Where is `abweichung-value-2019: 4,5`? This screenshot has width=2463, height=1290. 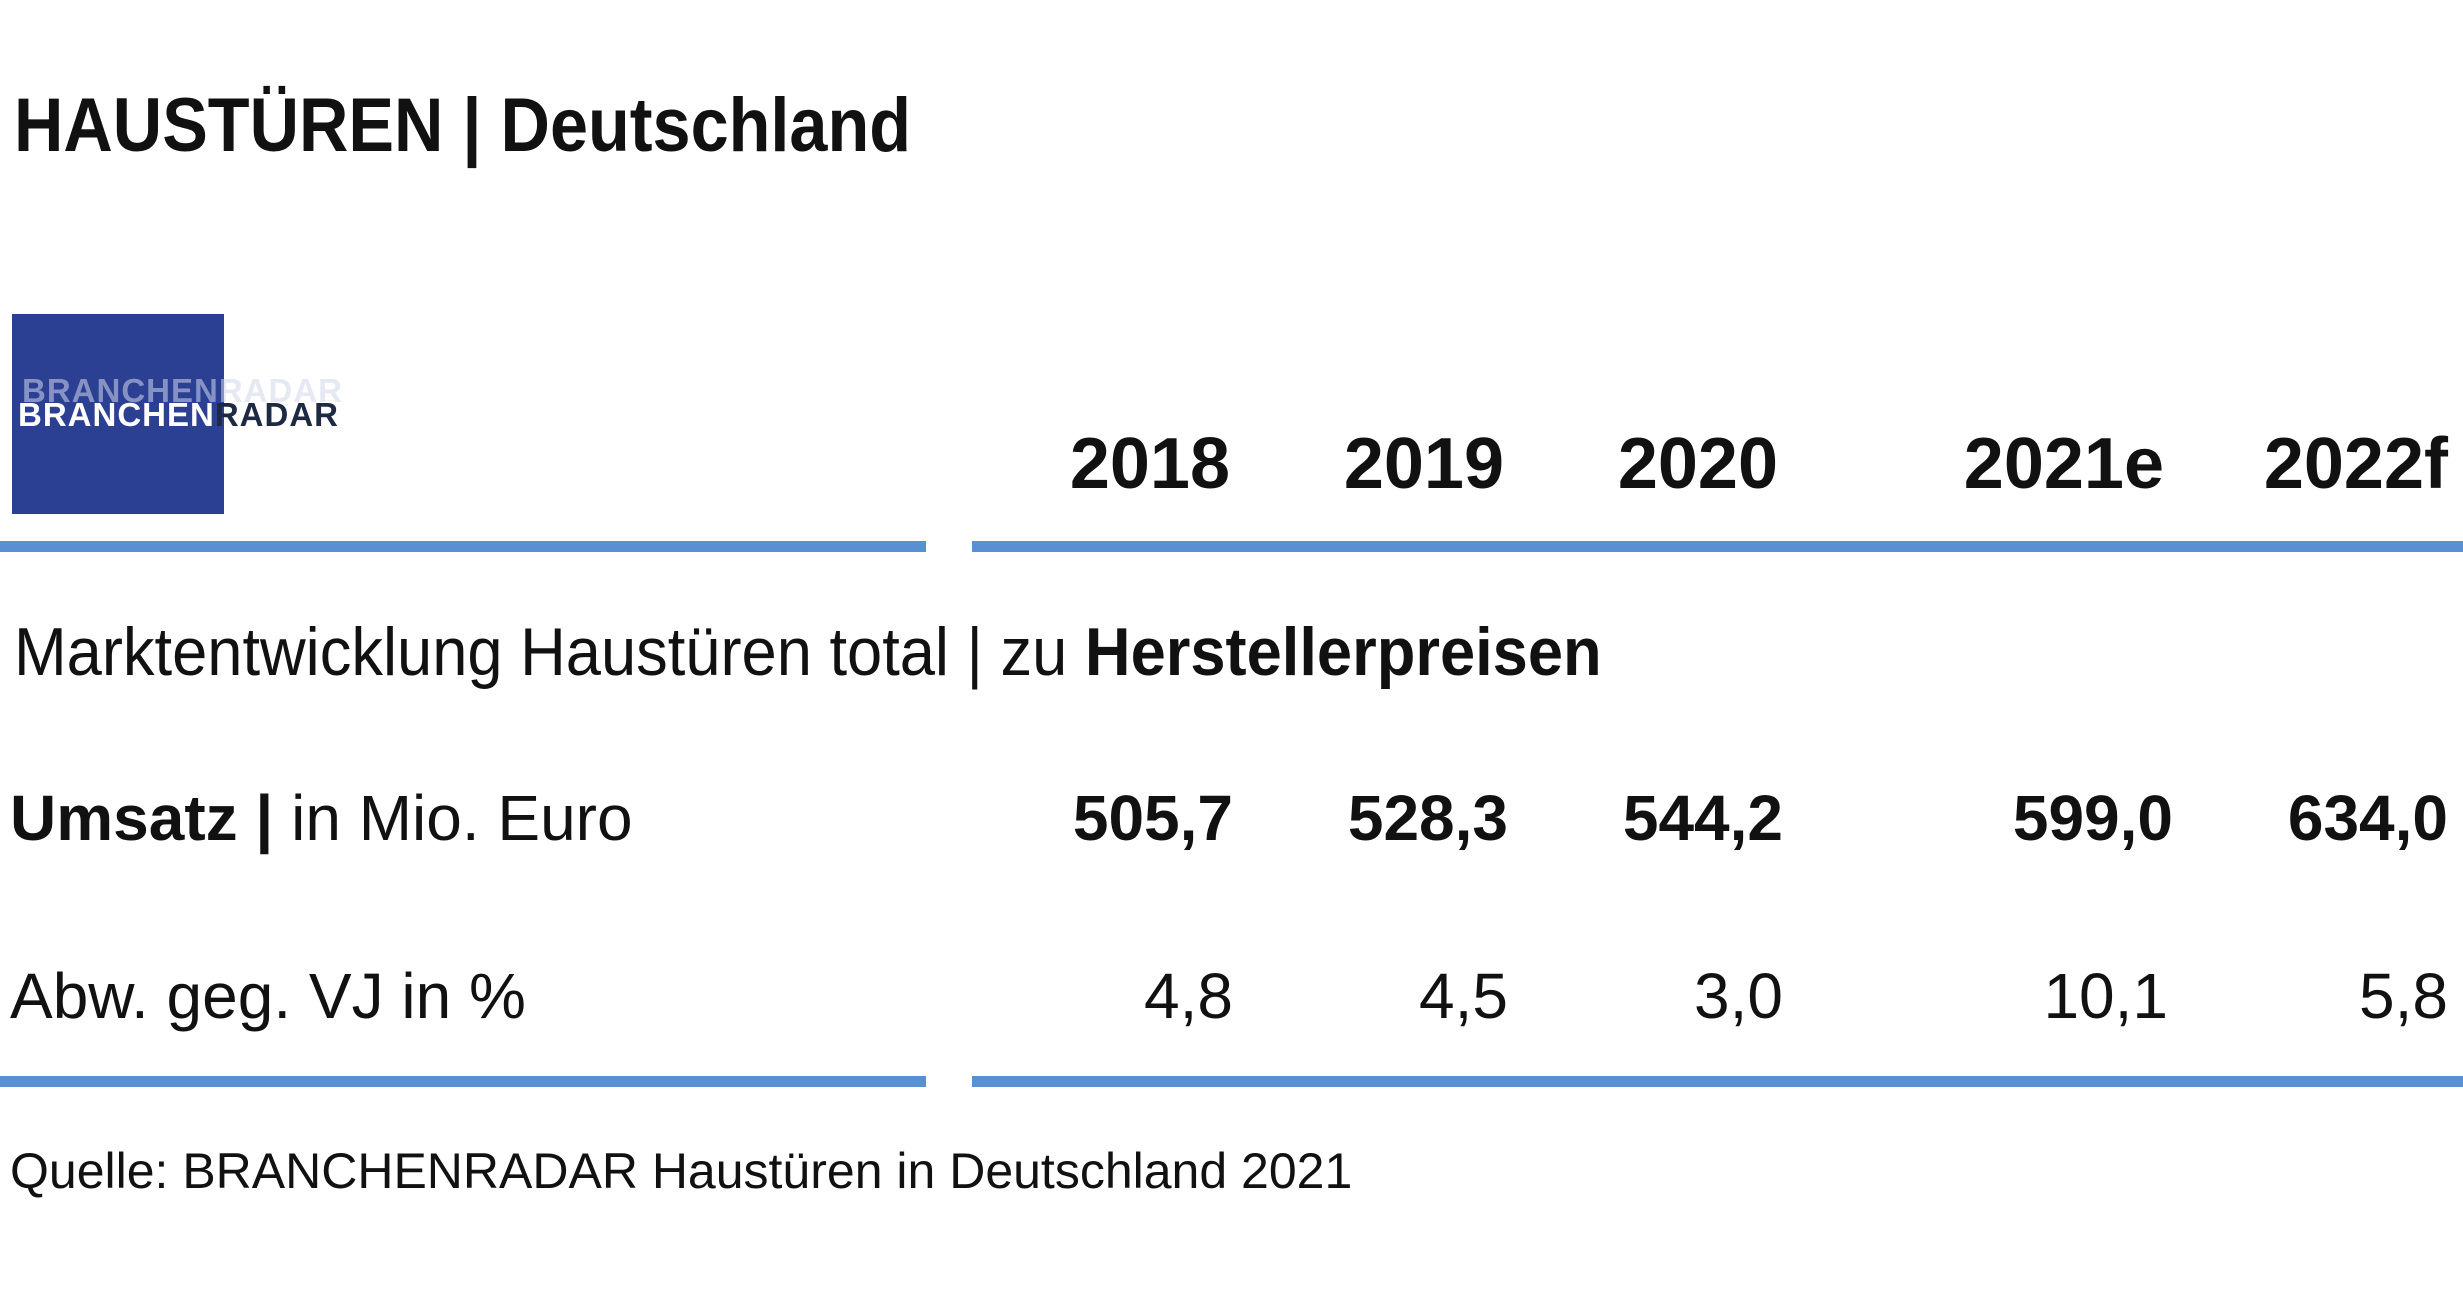
abweichung-value-2019: 4,5 is located at coordinates (1463, 996).